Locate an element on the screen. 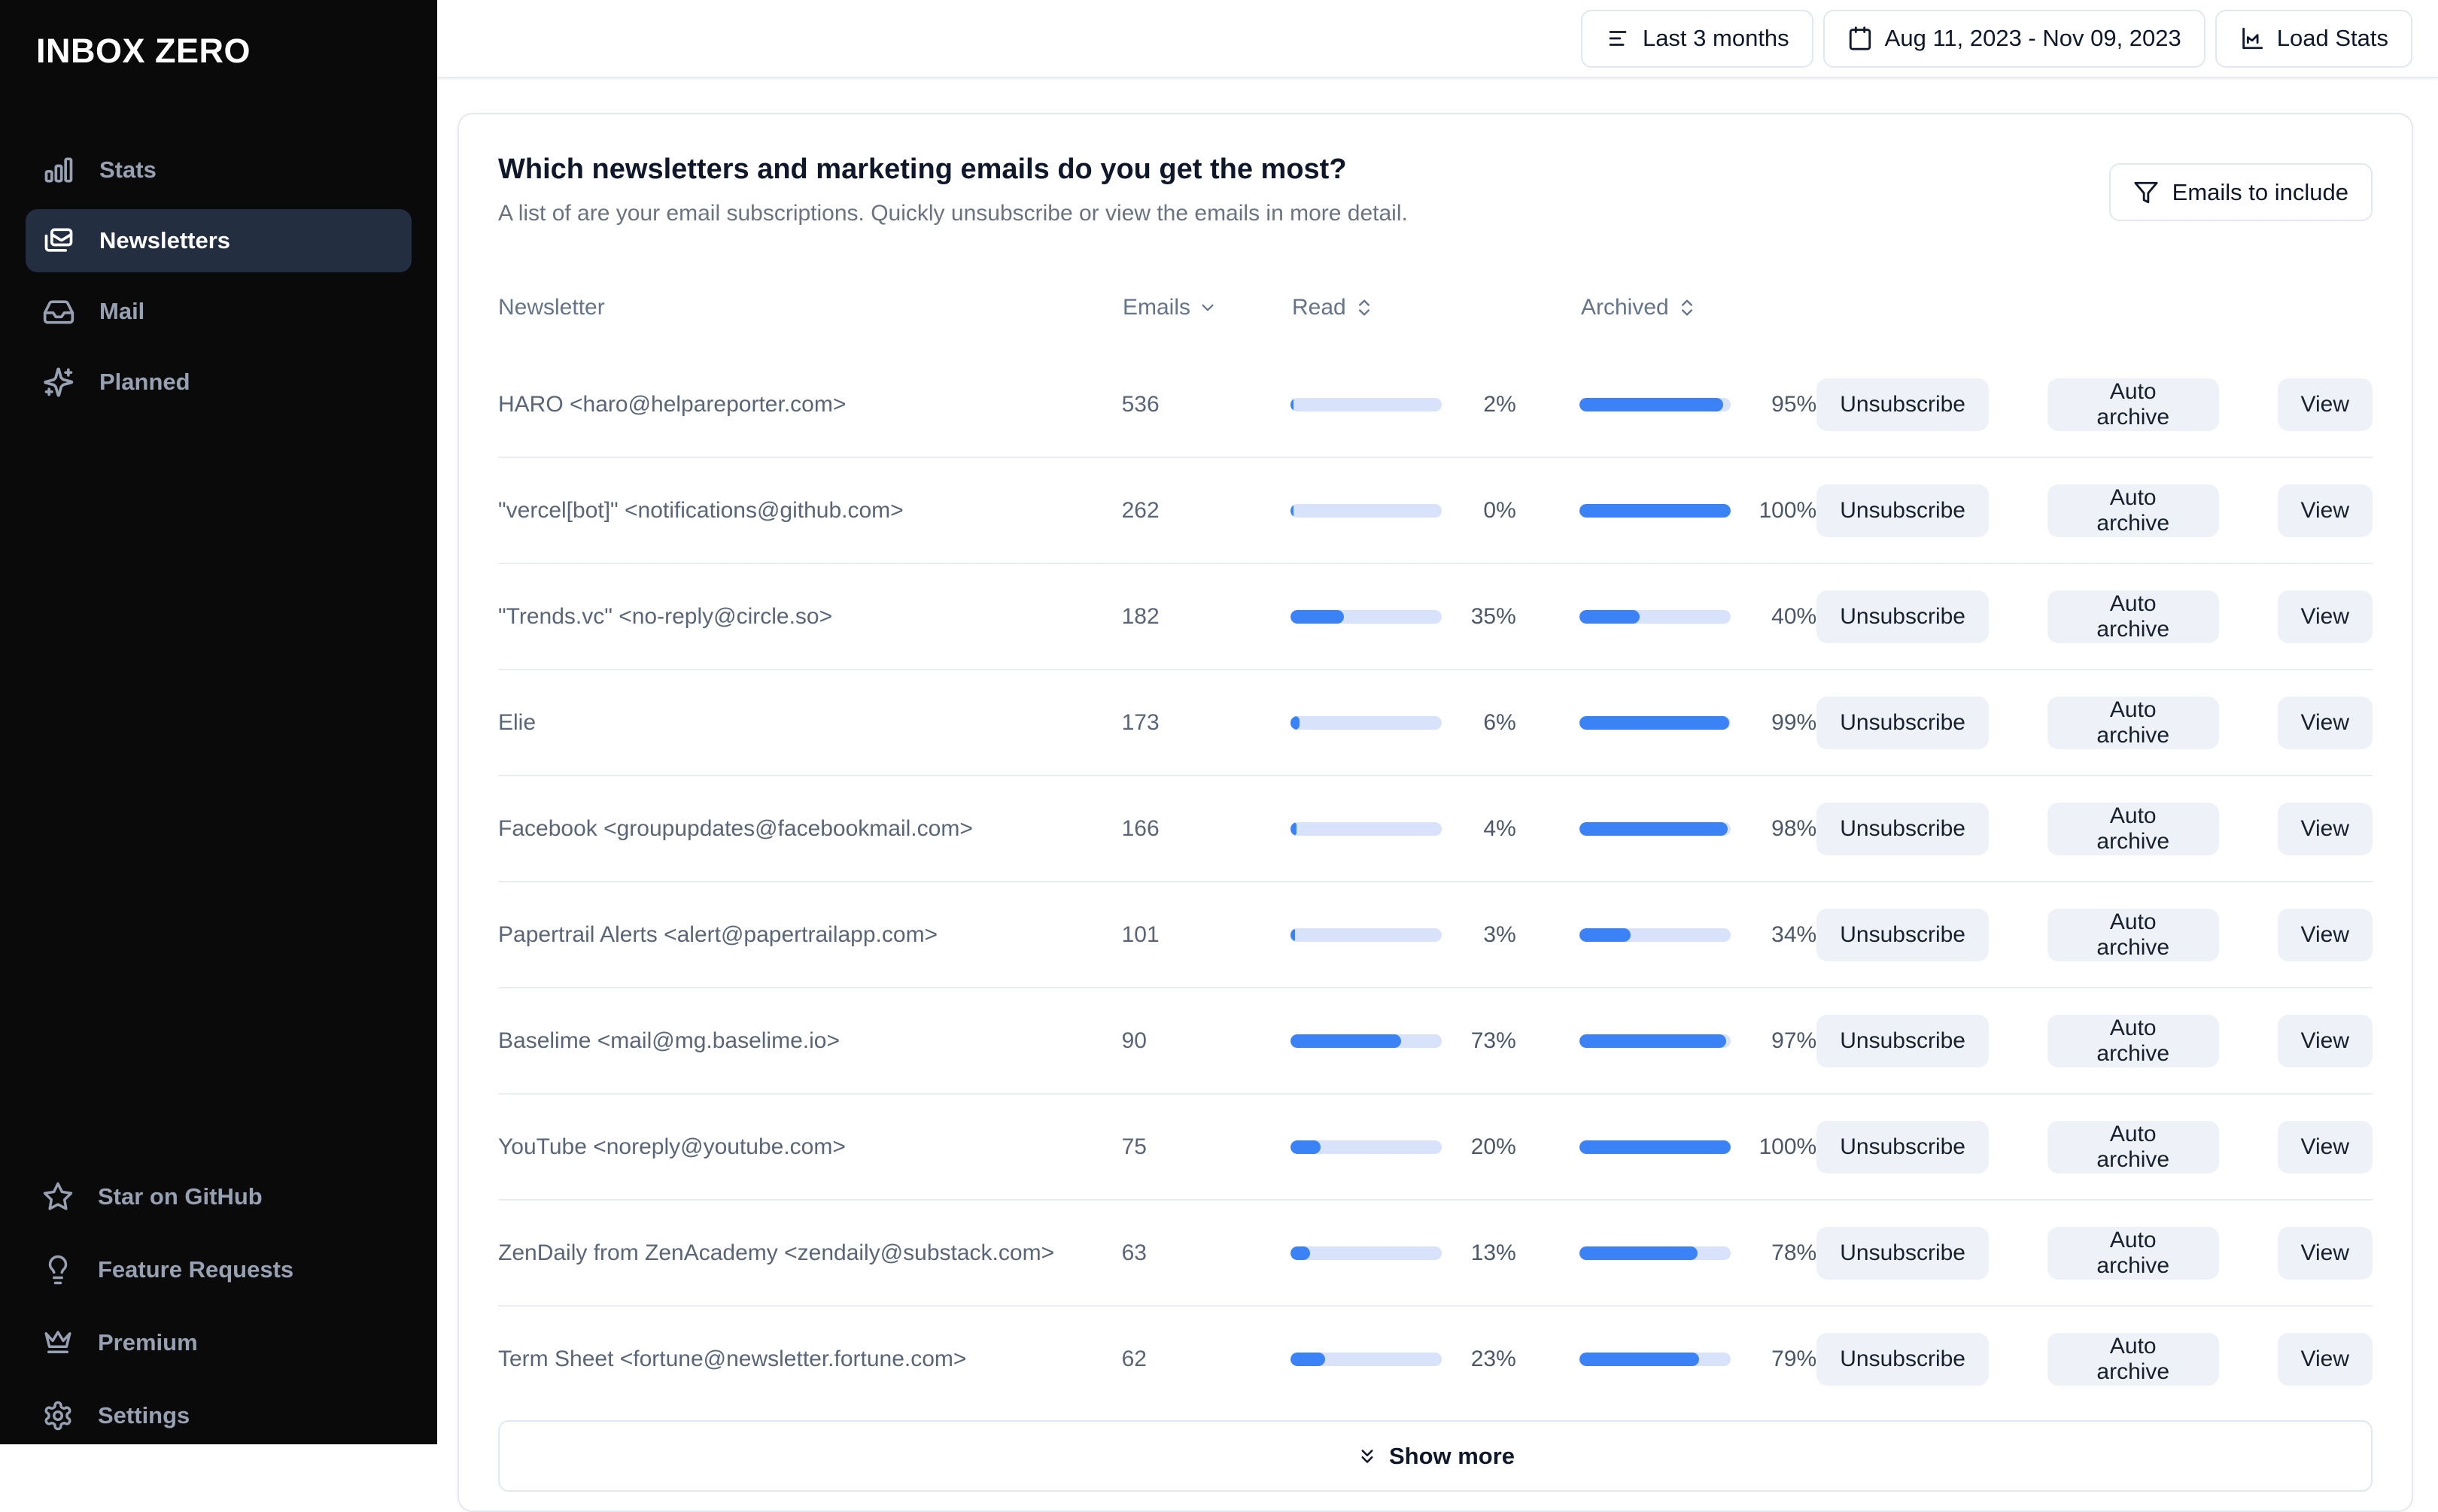  sidebar-item-label: Settings is located at coordinates (144, 1415).